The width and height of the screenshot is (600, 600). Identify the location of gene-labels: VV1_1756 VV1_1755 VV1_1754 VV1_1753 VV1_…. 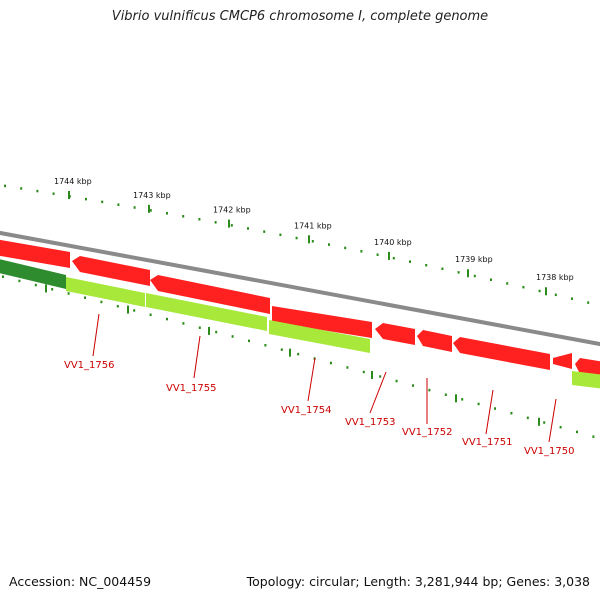
(319, 408).